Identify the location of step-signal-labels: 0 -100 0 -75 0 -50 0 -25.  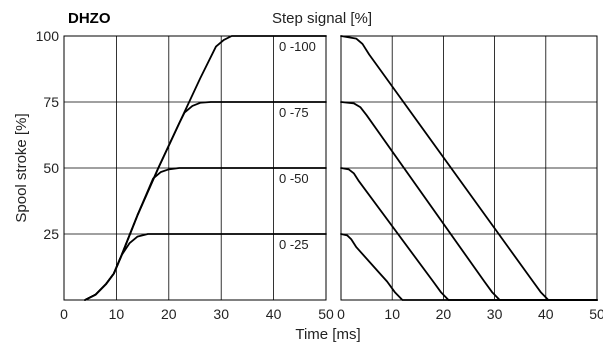
(297, 145).